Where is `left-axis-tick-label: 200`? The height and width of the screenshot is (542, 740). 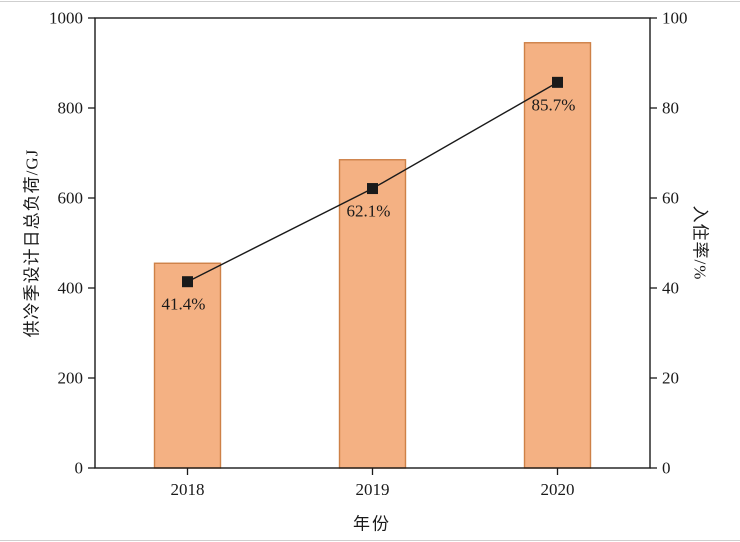 left-axis-tick-label: 200 is located at coordinates (71, 378).